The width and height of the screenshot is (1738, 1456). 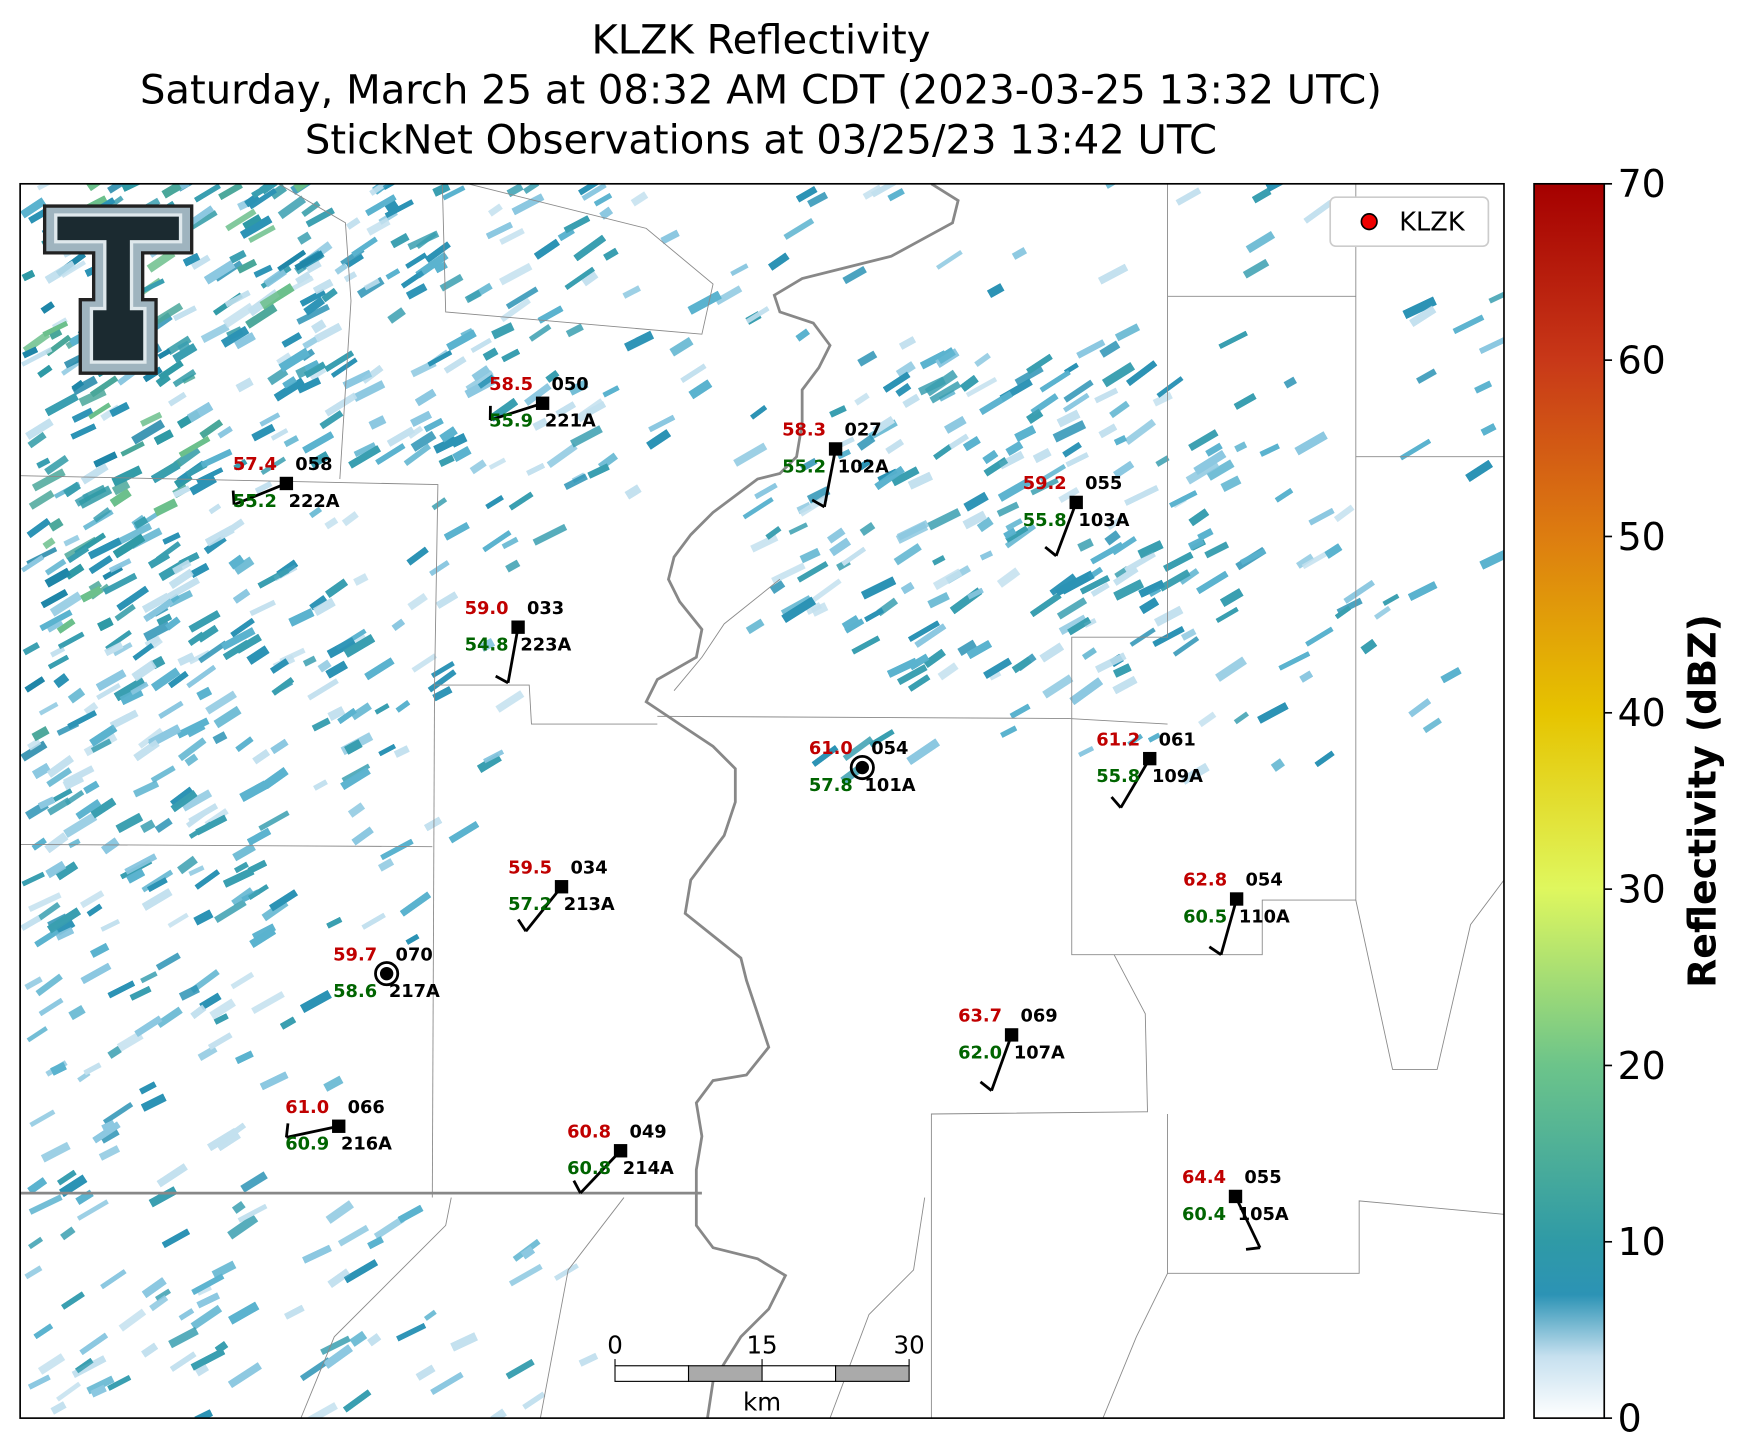 I want to click on station: 61.0 066 60.9 216A, so click(x=338, y=1126).